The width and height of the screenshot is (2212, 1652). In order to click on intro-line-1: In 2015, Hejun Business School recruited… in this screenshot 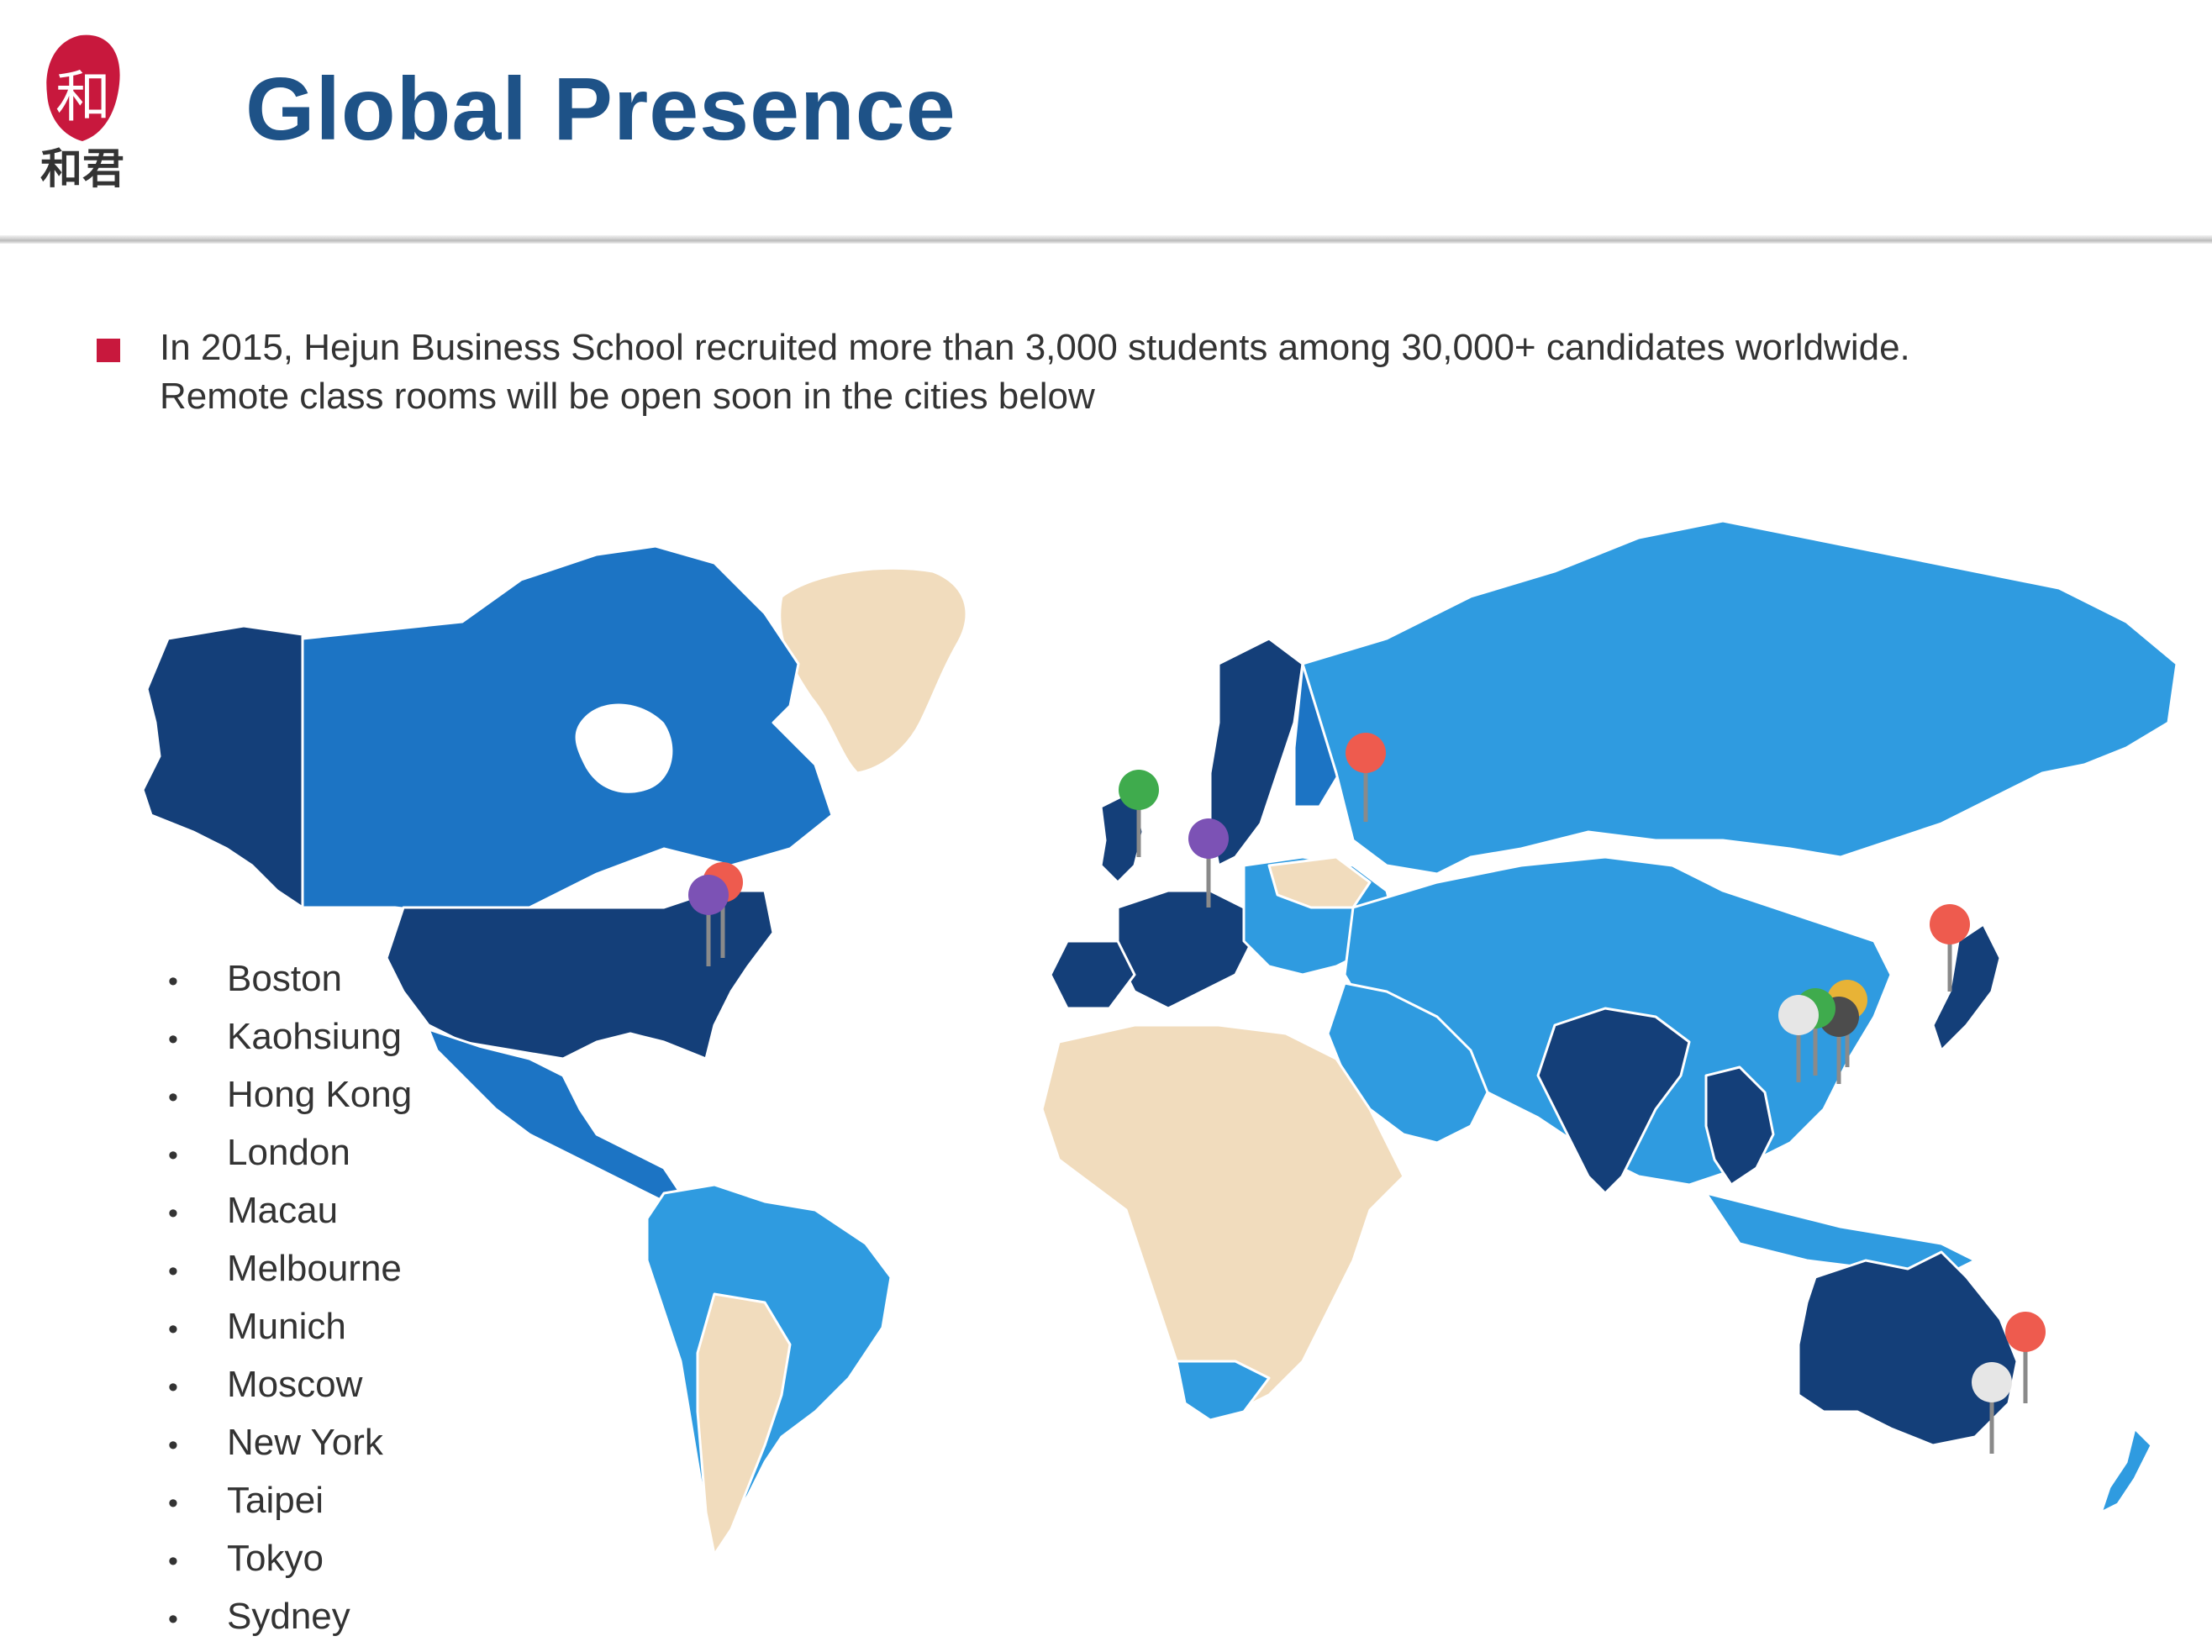, I will do `click(1035, 348)`.